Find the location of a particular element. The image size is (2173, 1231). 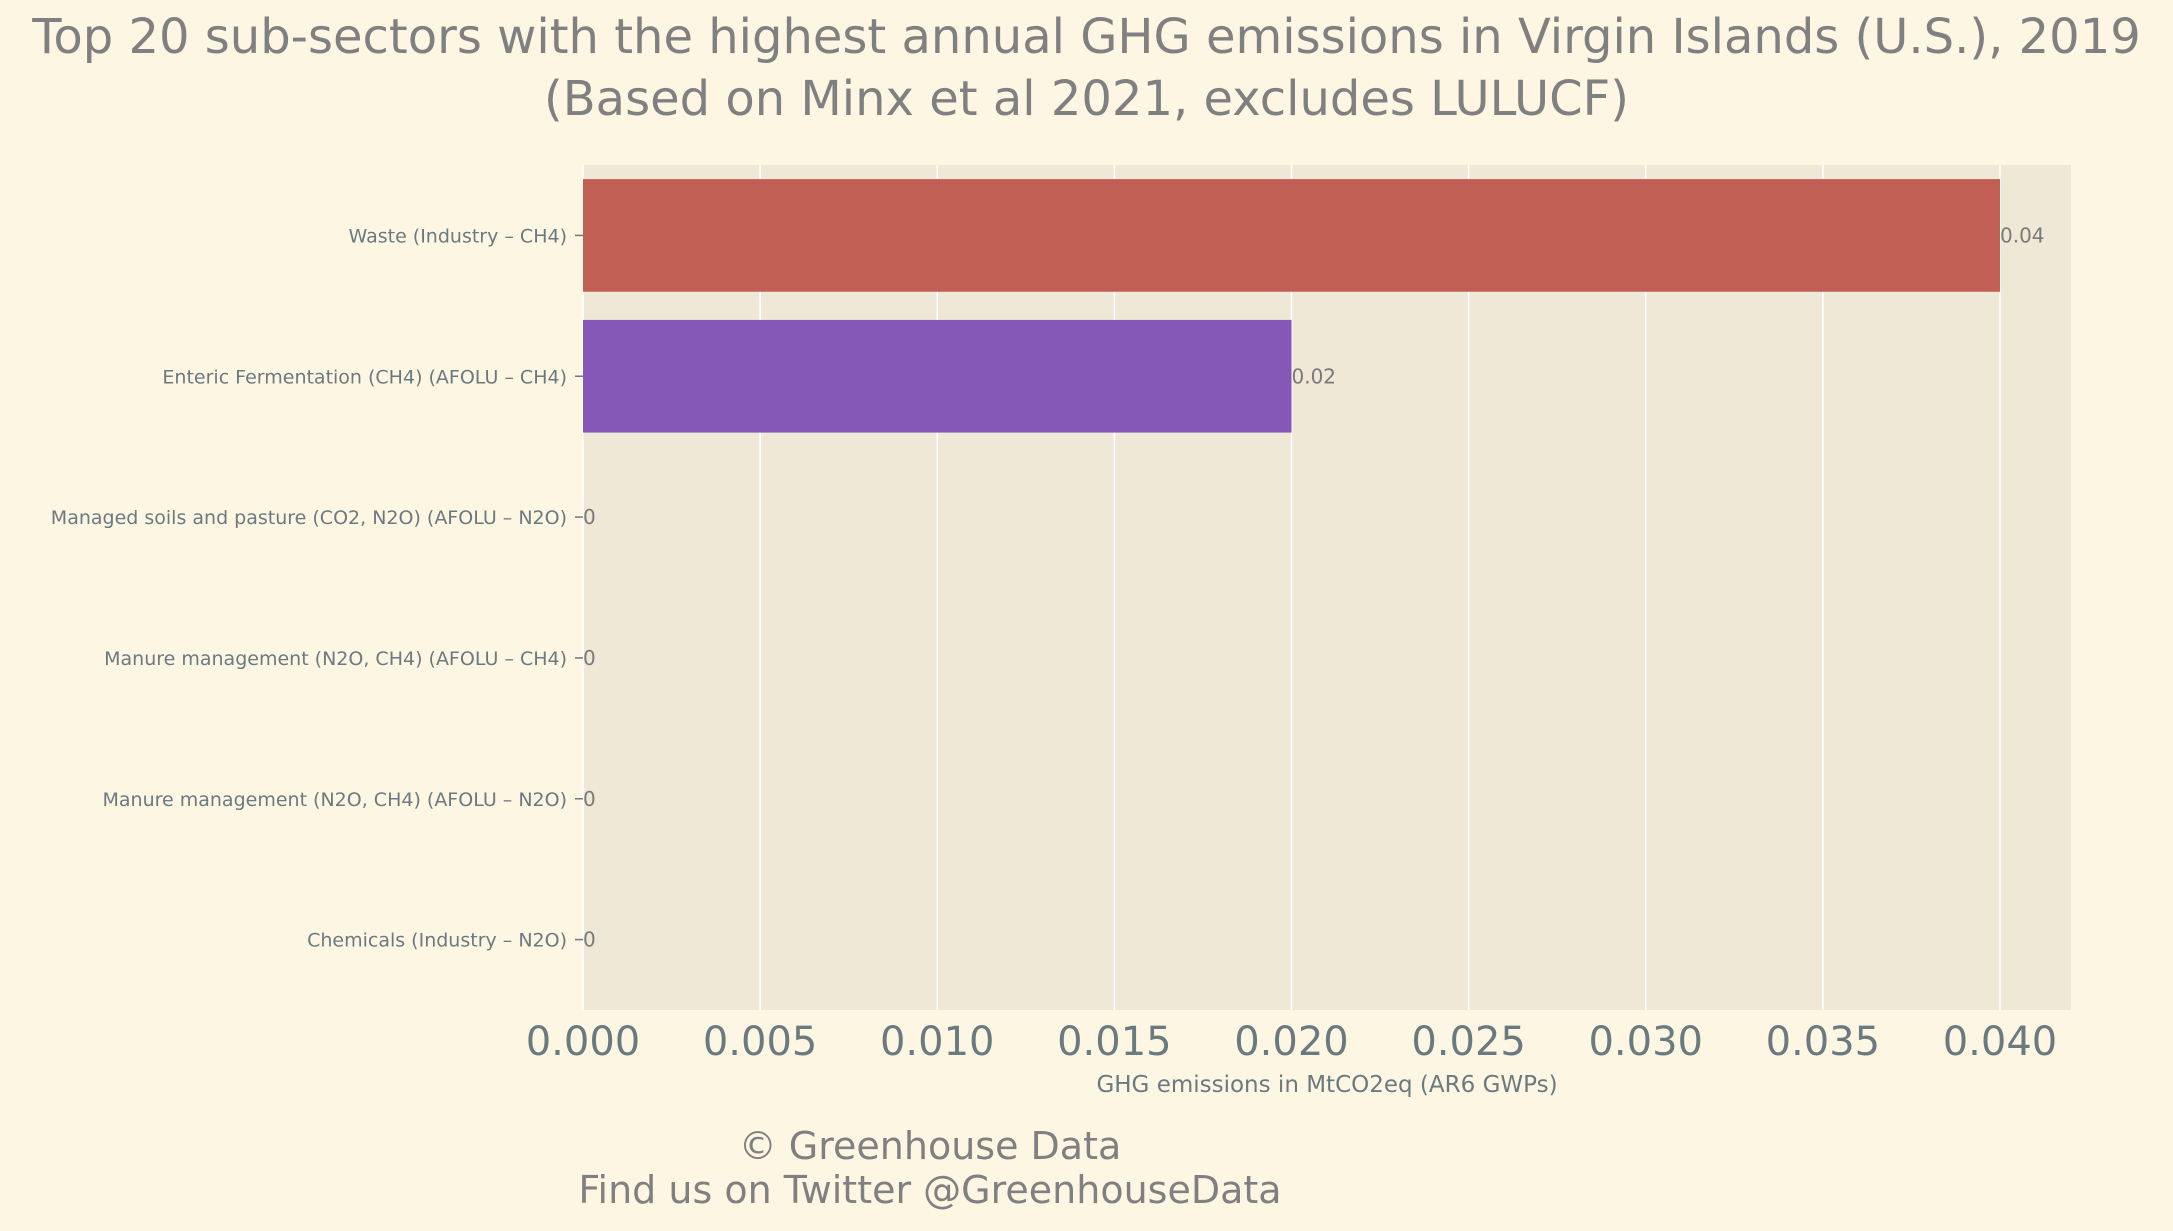

y-category-label: Enteric Fermentation (CH4) (AFOLU – CH4) is located at coordinates (364, 377).